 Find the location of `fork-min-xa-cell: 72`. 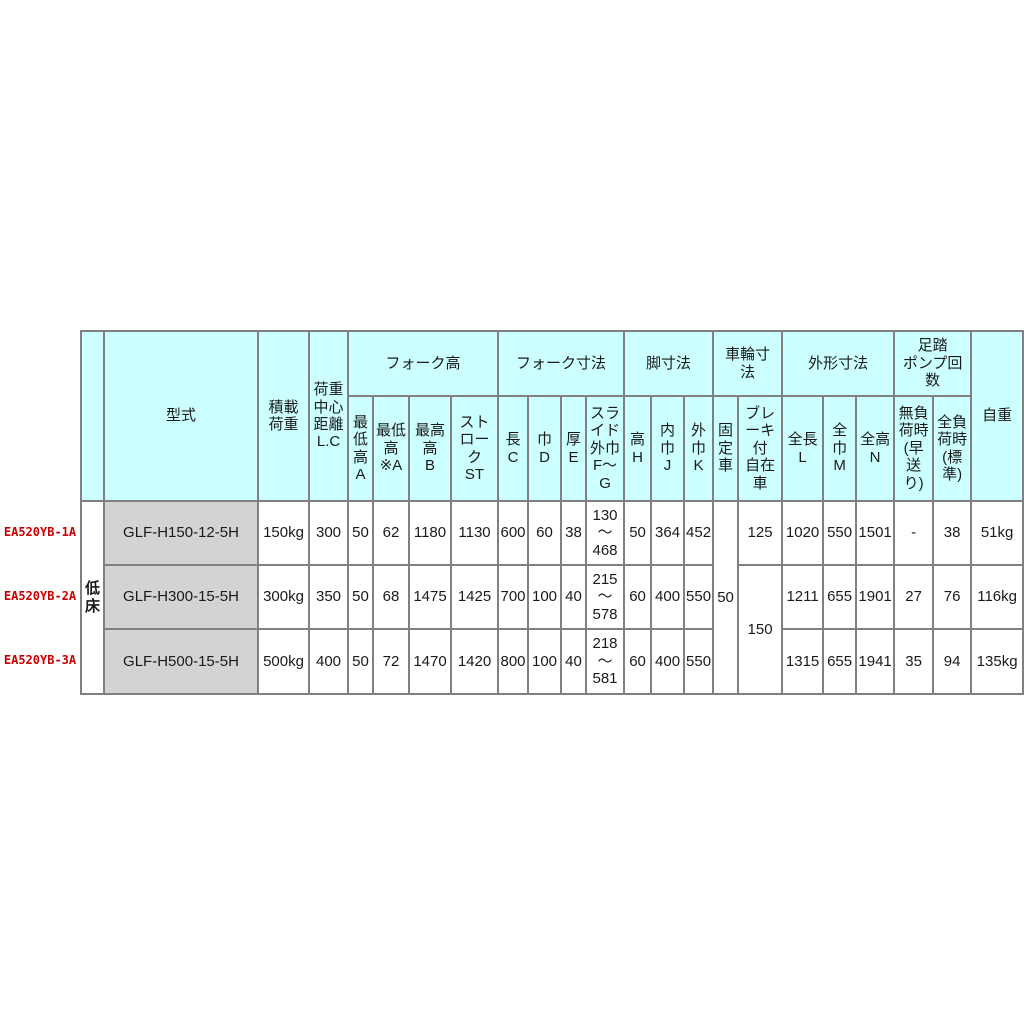

fork-min-xa-cell: 72 is located at coordinates (391, 661).